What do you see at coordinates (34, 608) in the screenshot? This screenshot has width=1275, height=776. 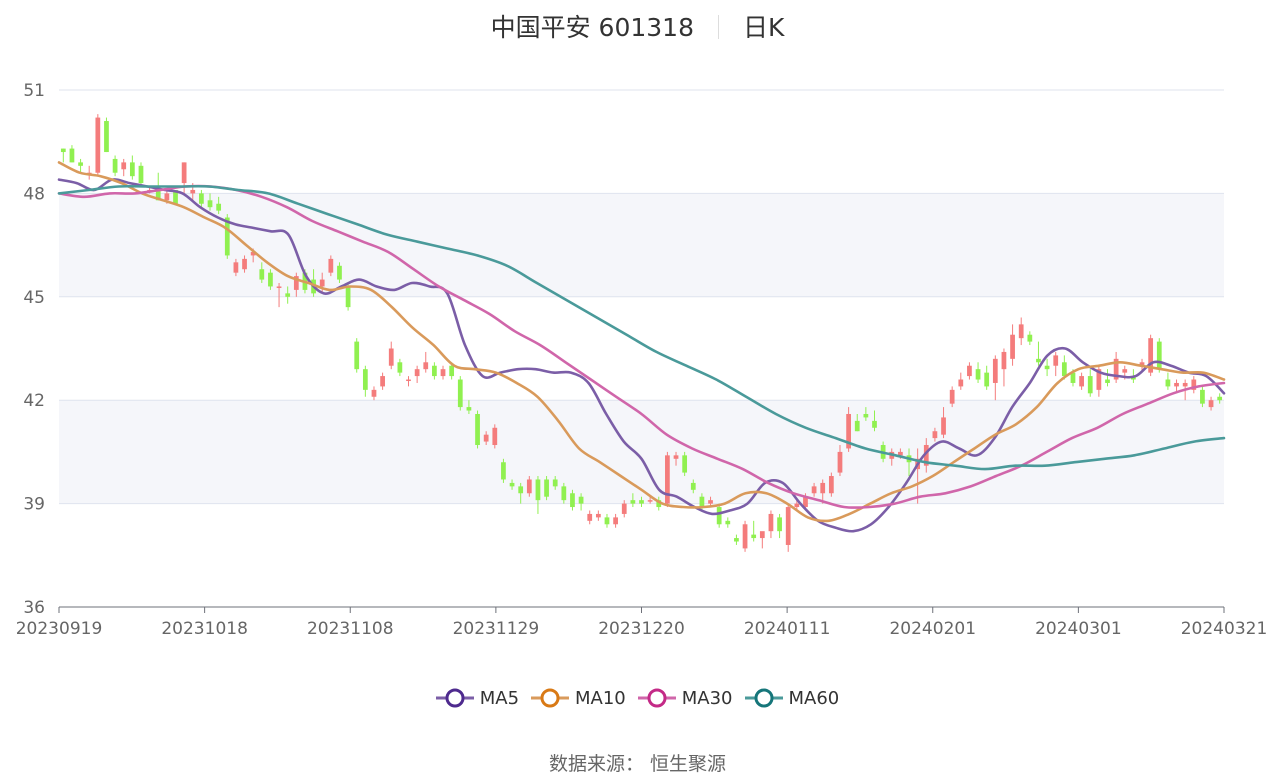 I see `y-tick-label: 36` at bounding box center [34, 608].